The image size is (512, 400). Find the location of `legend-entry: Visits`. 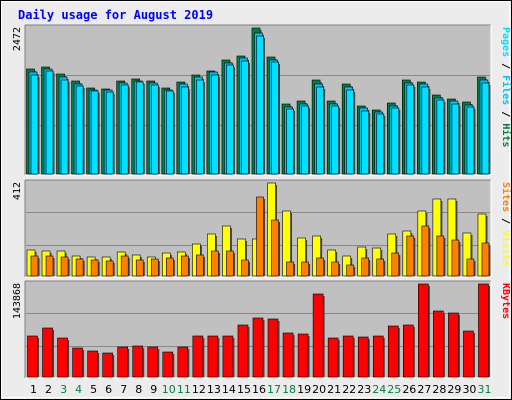

legend-entry: Visits is located at coordinates (506, 248).